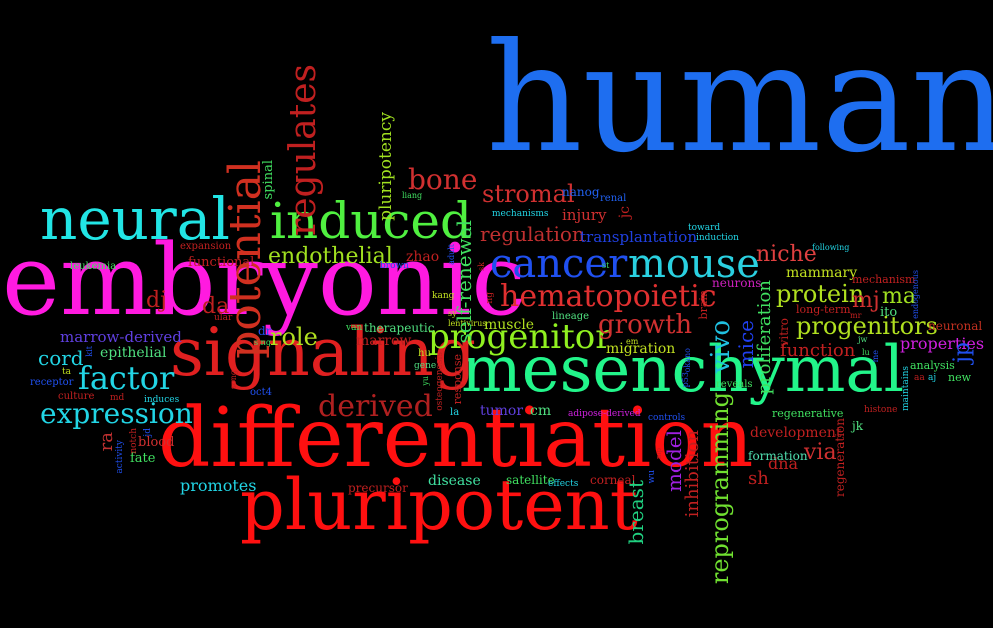 The width and height of the screenshot is (993, 628). What do you see at coordinates (867, 326) in the screenshot?
I see `word-progenitors: progenitors` at bounding box center [867, 326].